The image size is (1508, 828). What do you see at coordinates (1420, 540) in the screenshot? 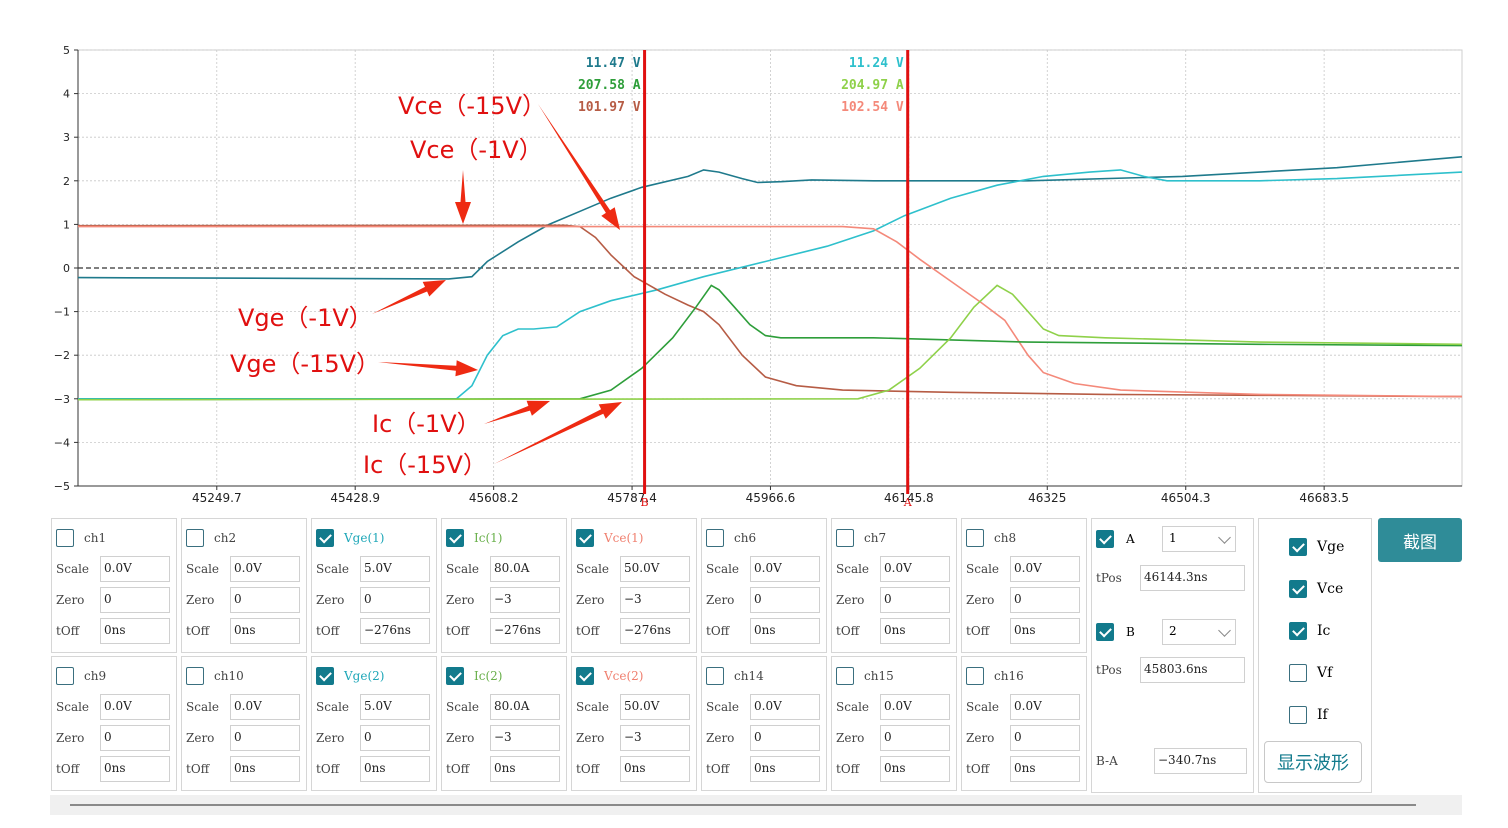
I see `screenshot-button: 截图` at bounding box center [1420, 540].